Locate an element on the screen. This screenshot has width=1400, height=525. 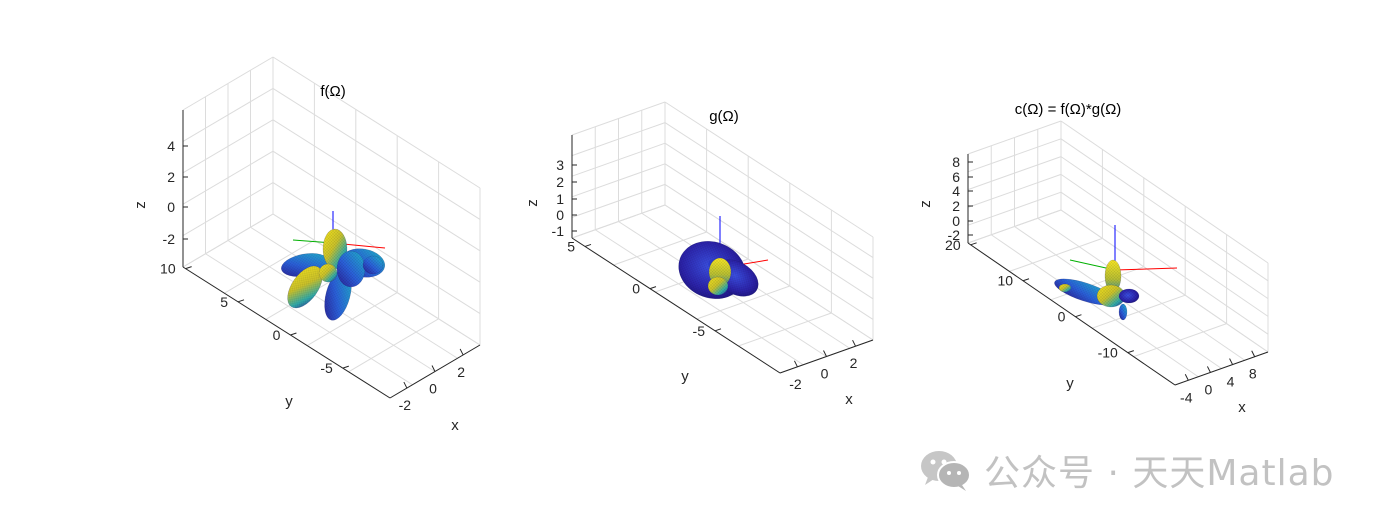
z-tick-label: 4 is located at coordinates (956, 191).